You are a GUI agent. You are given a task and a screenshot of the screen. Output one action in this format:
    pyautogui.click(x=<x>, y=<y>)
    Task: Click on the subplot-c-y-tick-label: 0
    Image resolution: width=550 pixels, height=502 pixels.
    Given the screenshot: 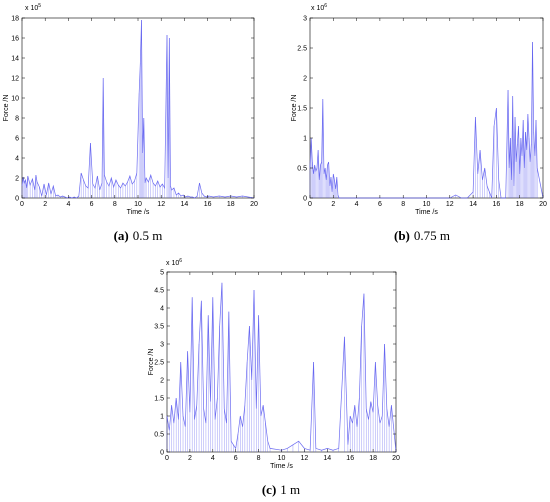 What is the action you would take?
    pyautogui.click(x=162, y=453)
    